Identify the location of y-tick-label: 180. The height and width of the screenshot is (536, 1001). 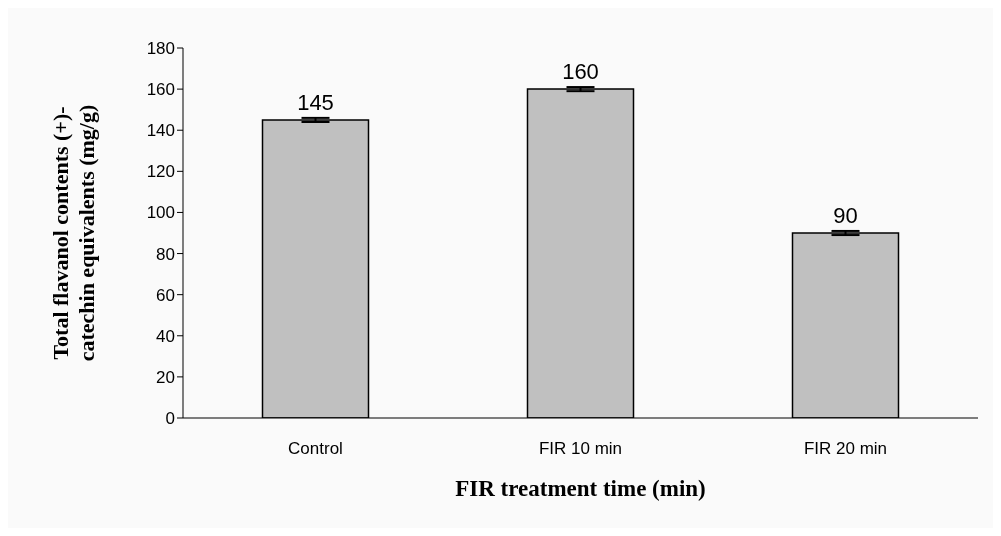
(160, 49).